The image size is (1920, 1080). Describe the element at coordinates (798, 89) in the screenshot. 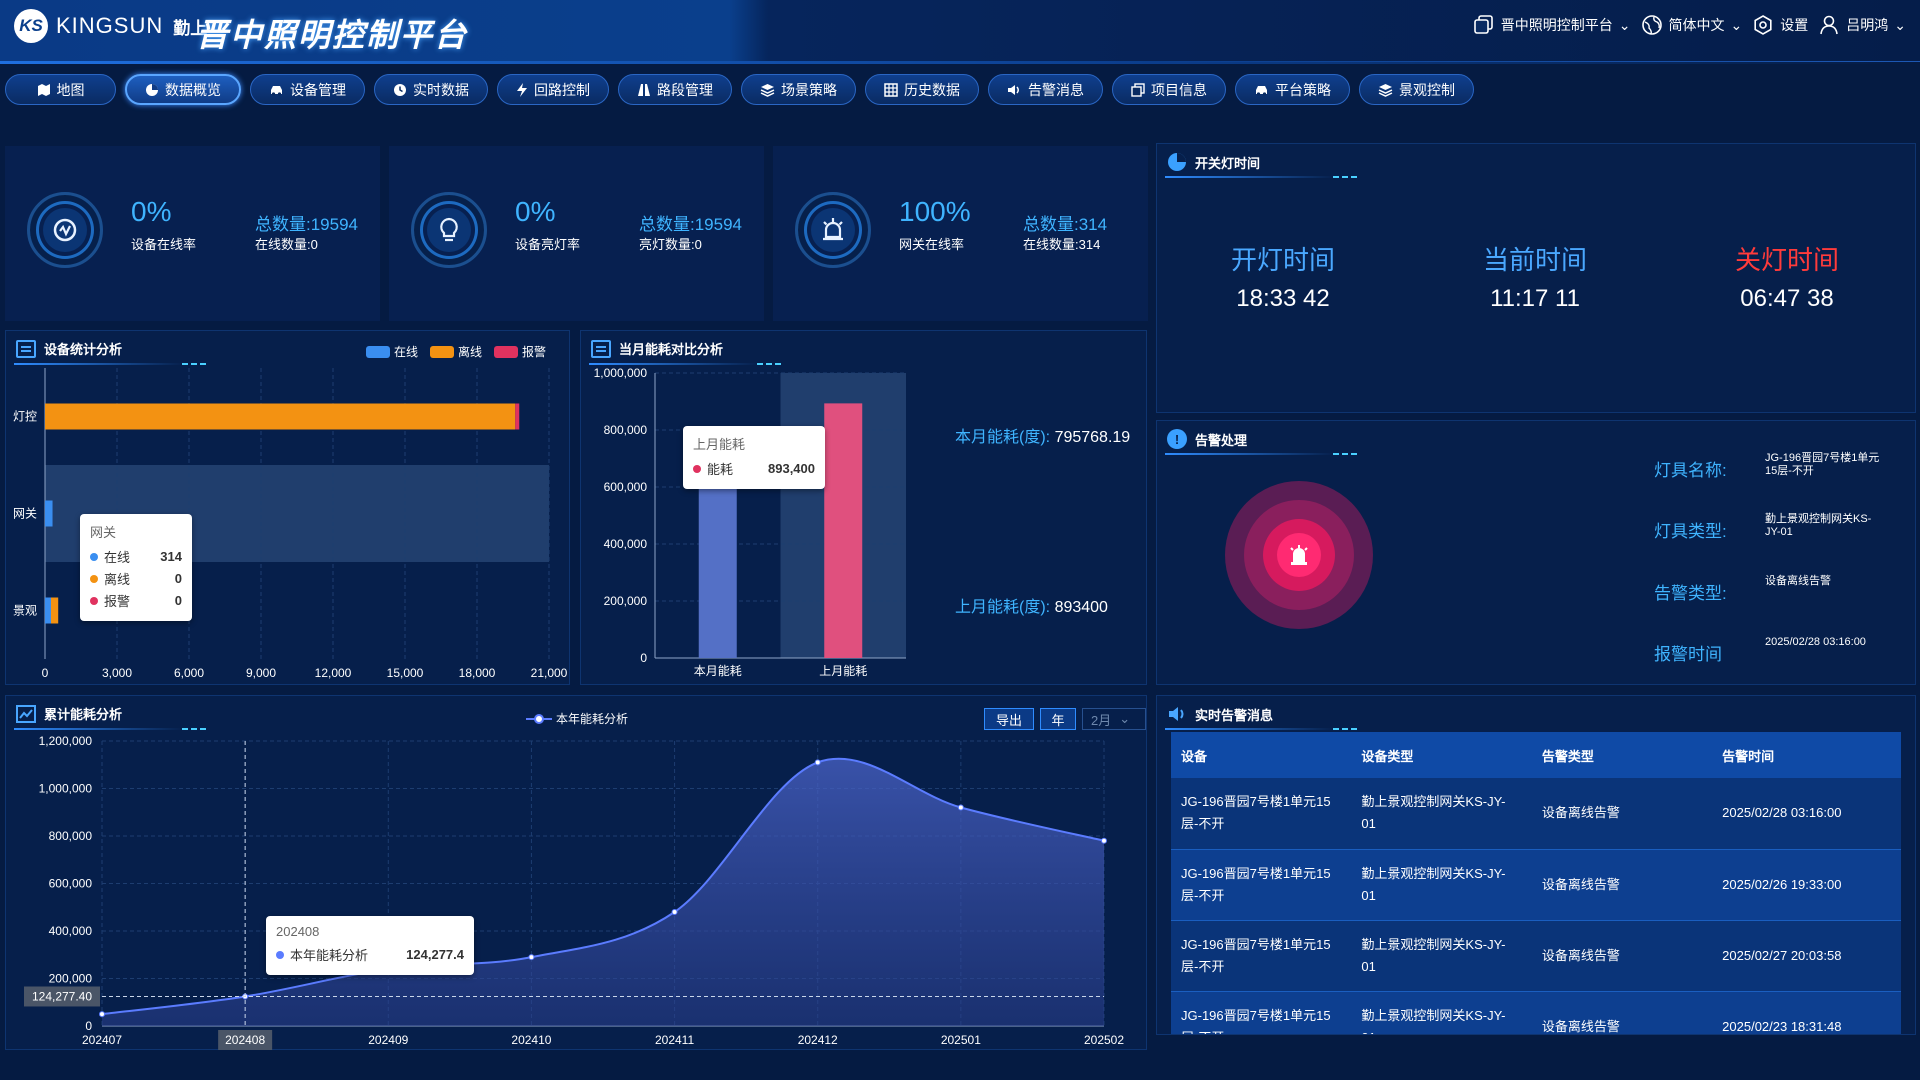

I see `nav-item-6: 场景策略` at that location.